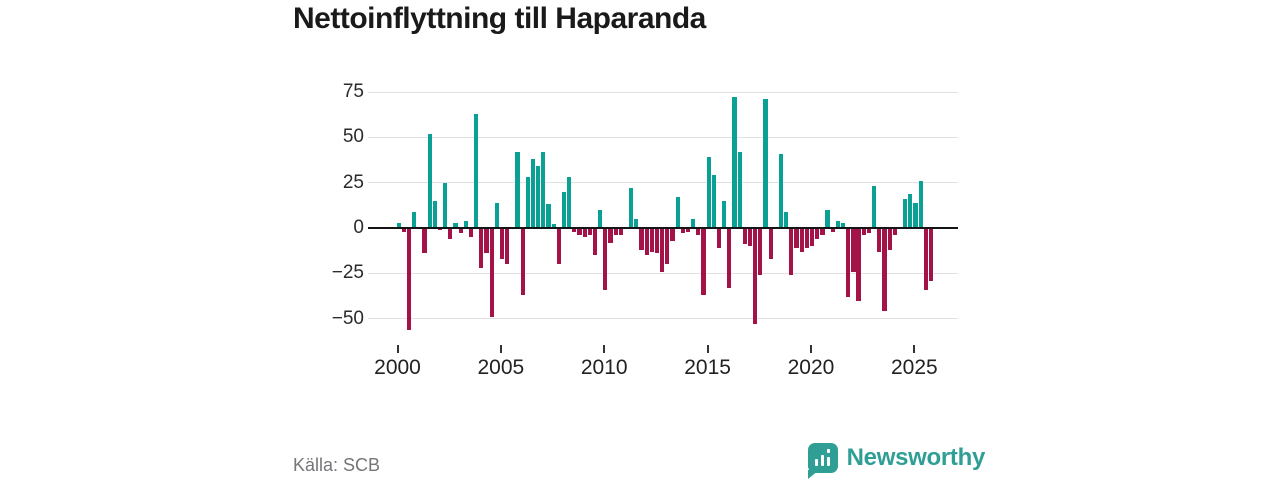  I want to click on y-axis-label--50: −50, so click(347, 318).